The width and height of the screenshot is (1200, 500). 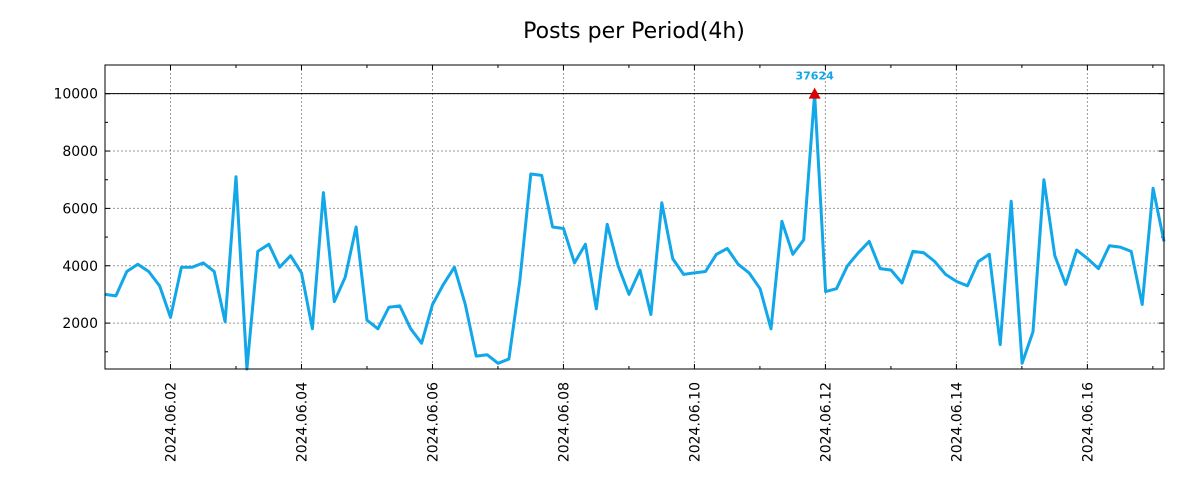 I want to click on x-tick-label: 2024.06.08, so click(x=564, y=422).